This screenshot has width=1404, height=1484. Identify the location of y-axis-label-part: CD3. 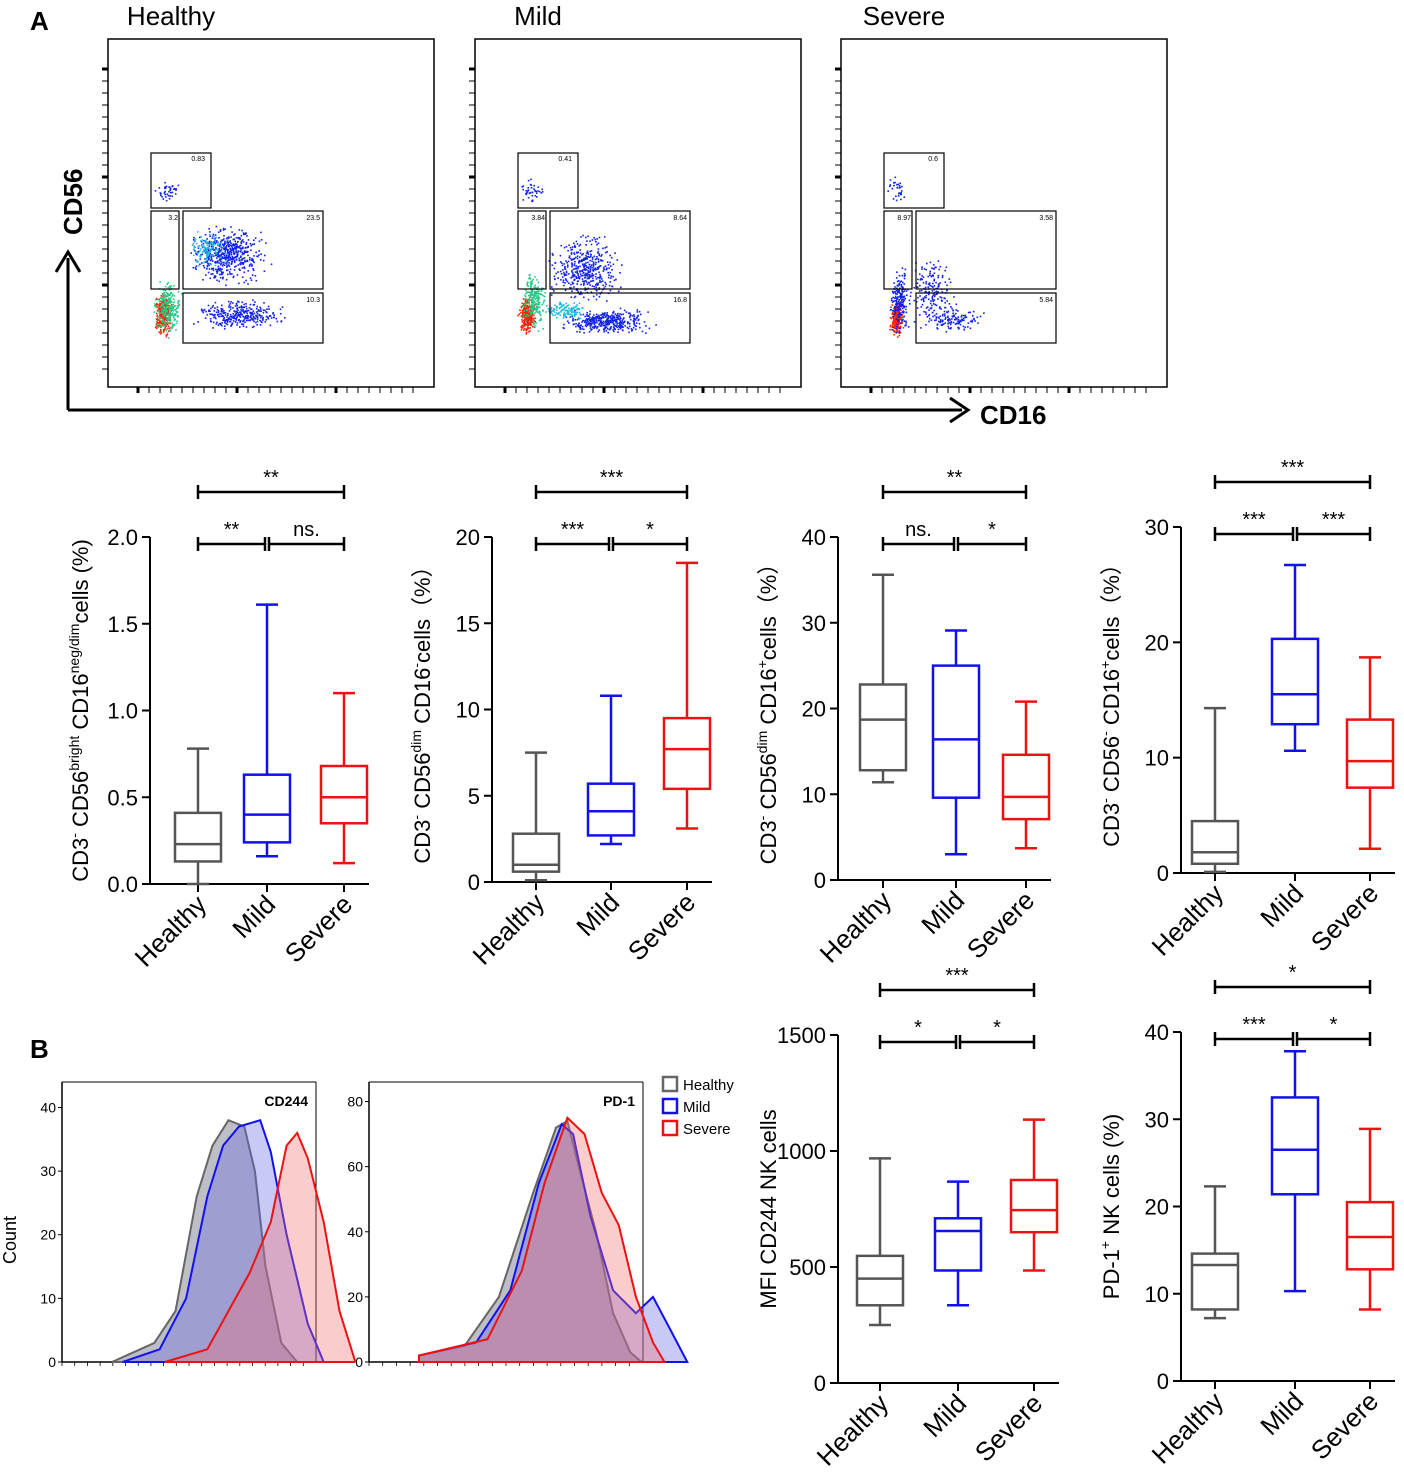
(422, 842).